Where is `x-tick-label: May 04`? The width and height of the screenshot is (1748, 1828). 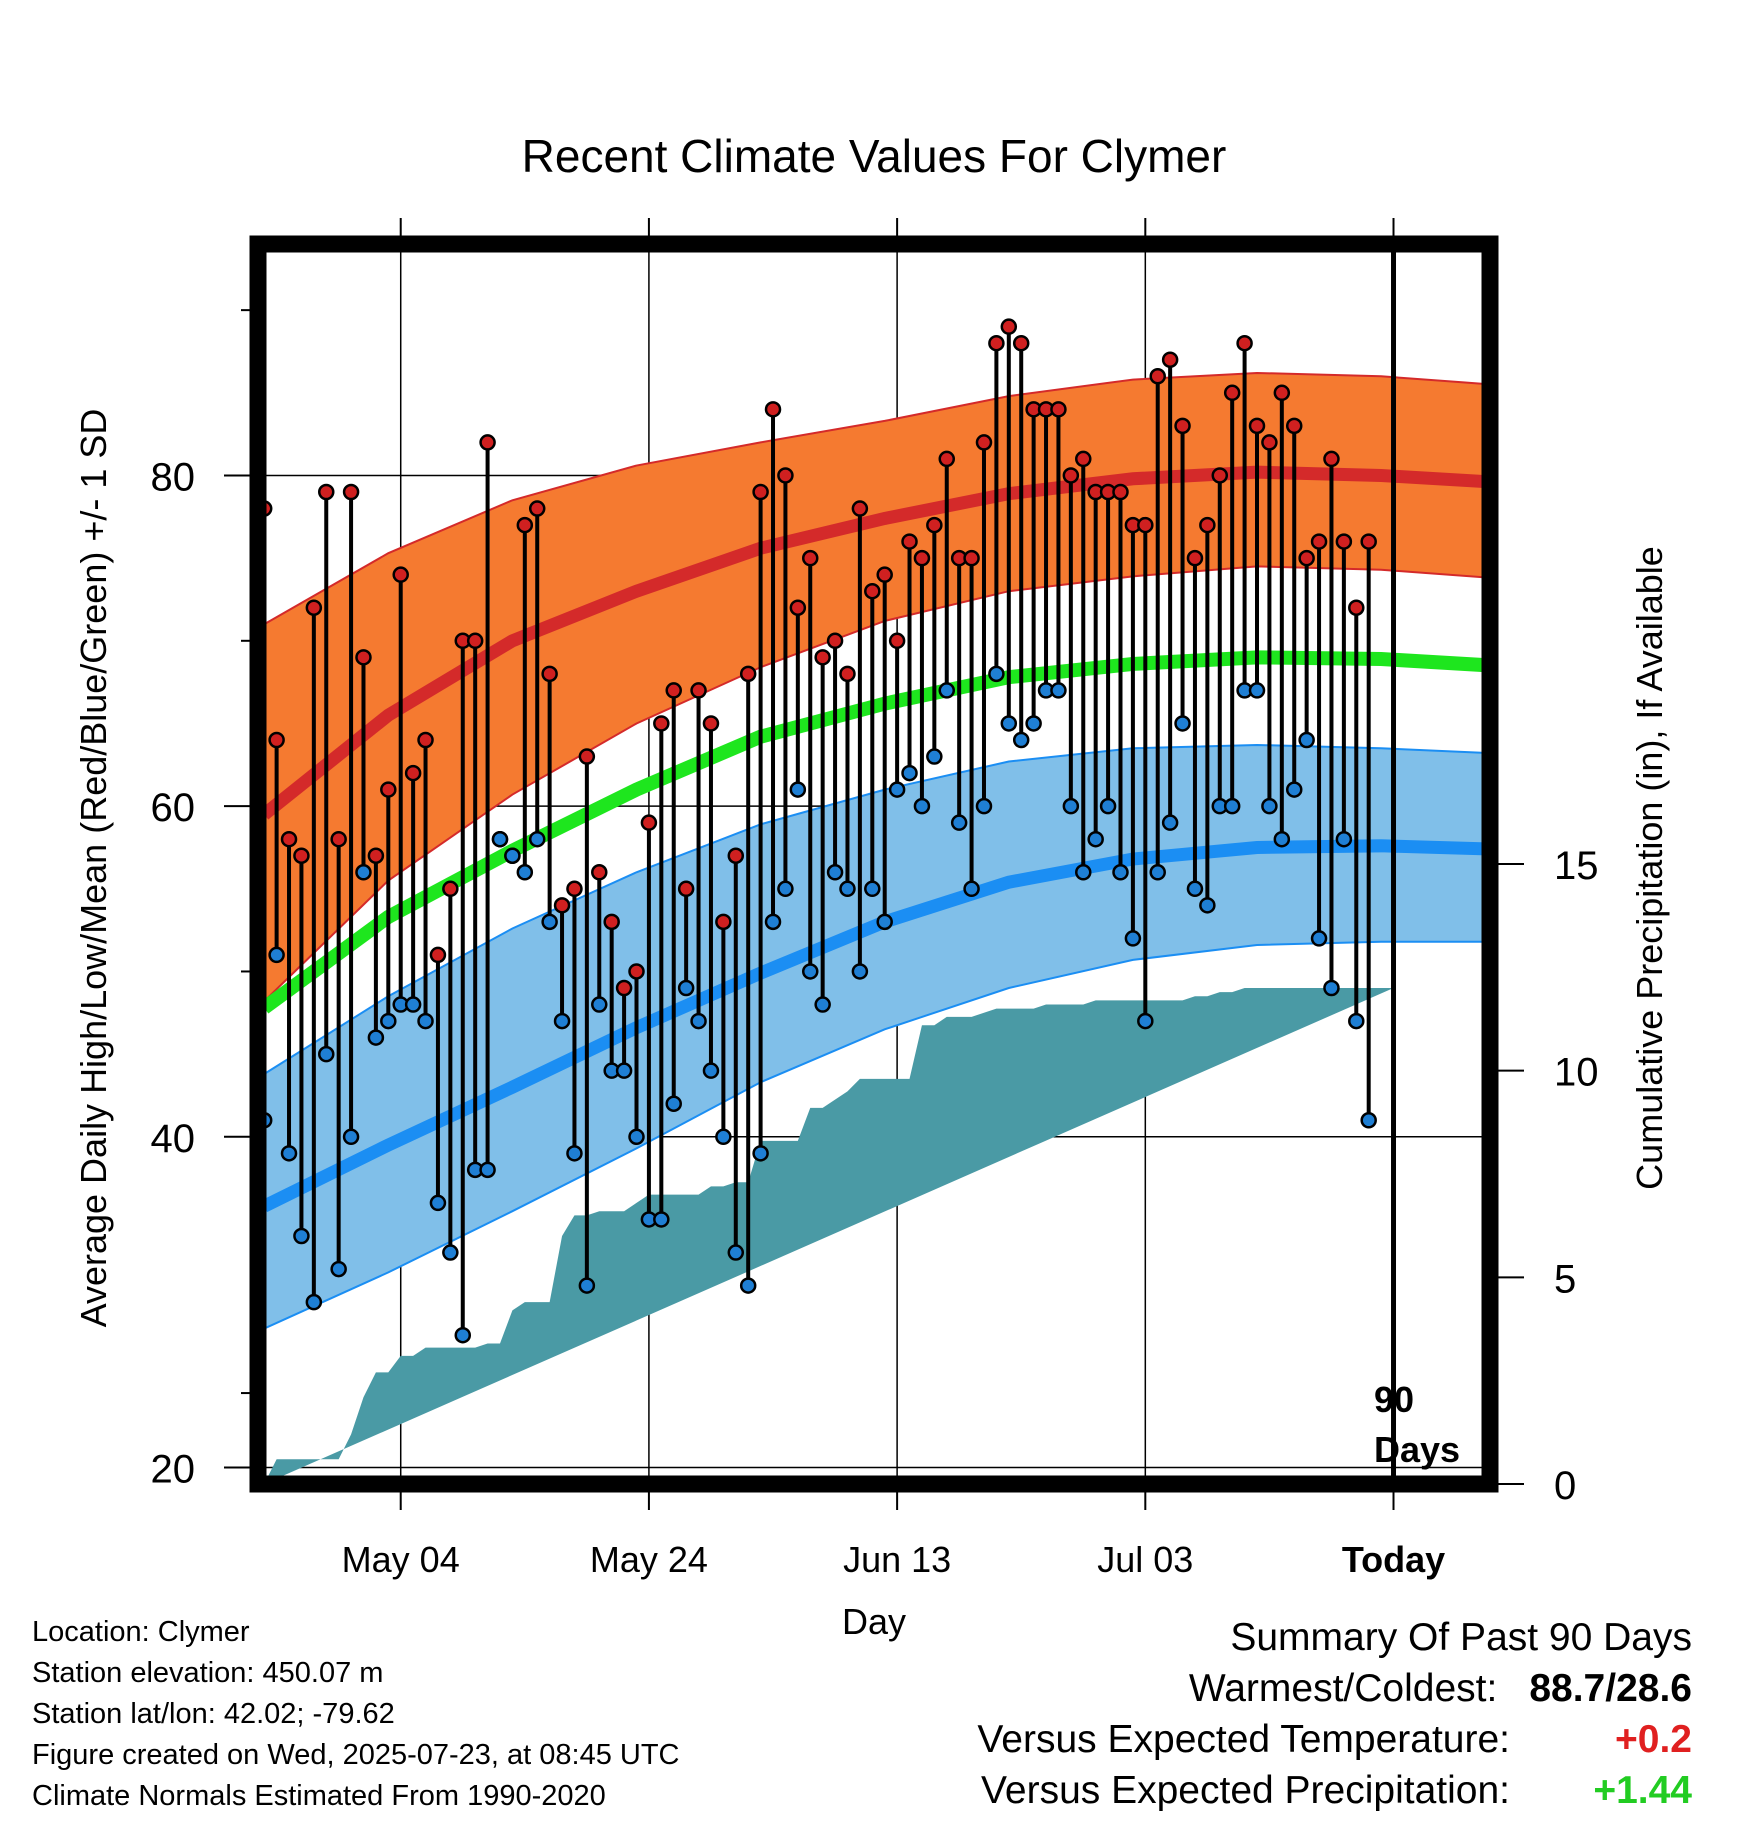 x-tick-label: May 04 is located at coordinates (401, 1559).